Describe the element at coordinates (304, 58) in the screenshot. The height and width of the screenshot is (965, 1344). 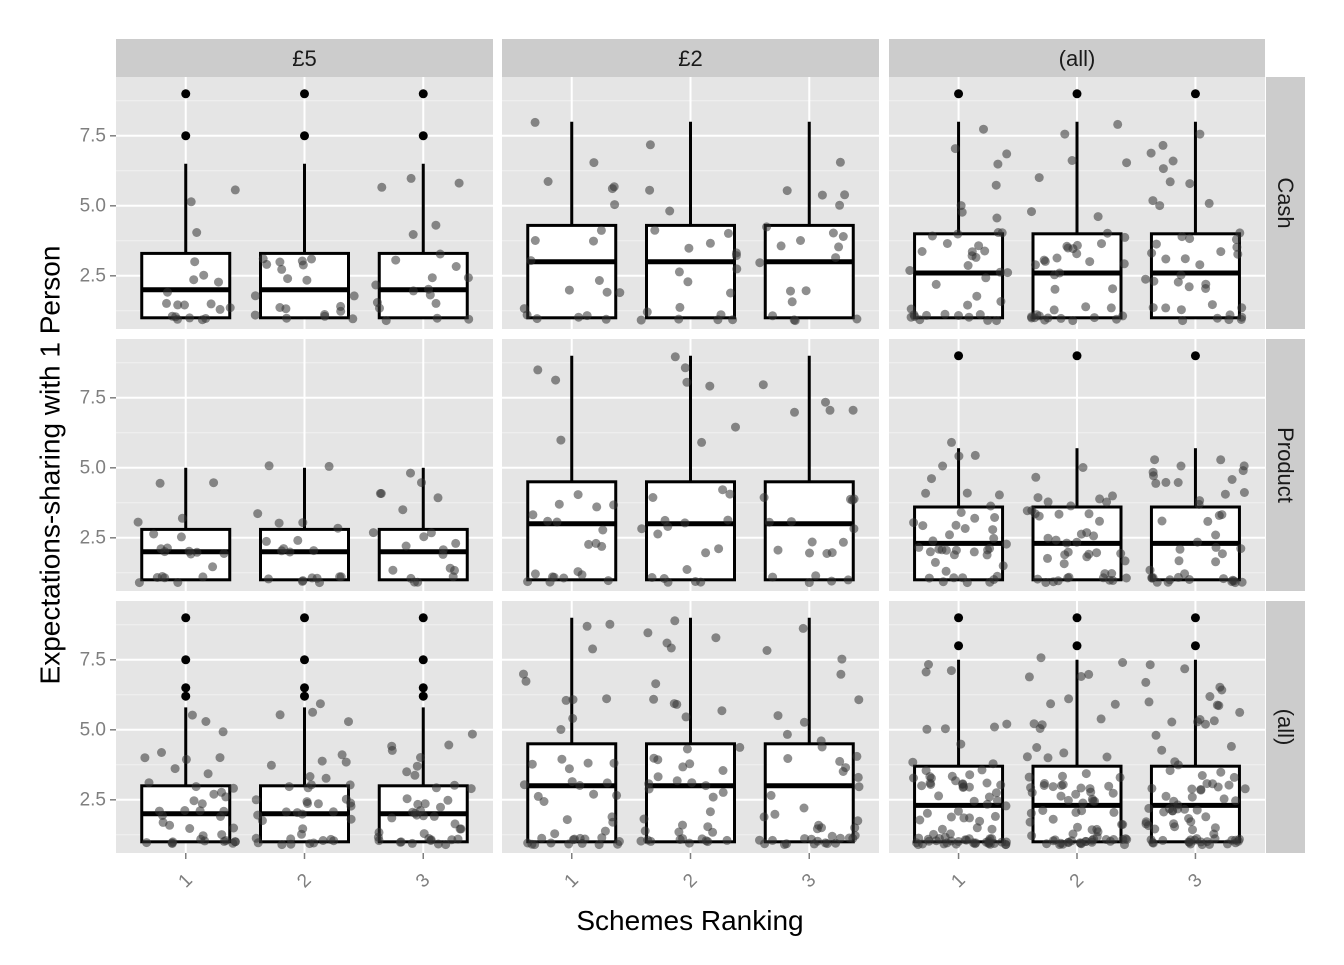
I see `column-strip-label: £5` at that location.